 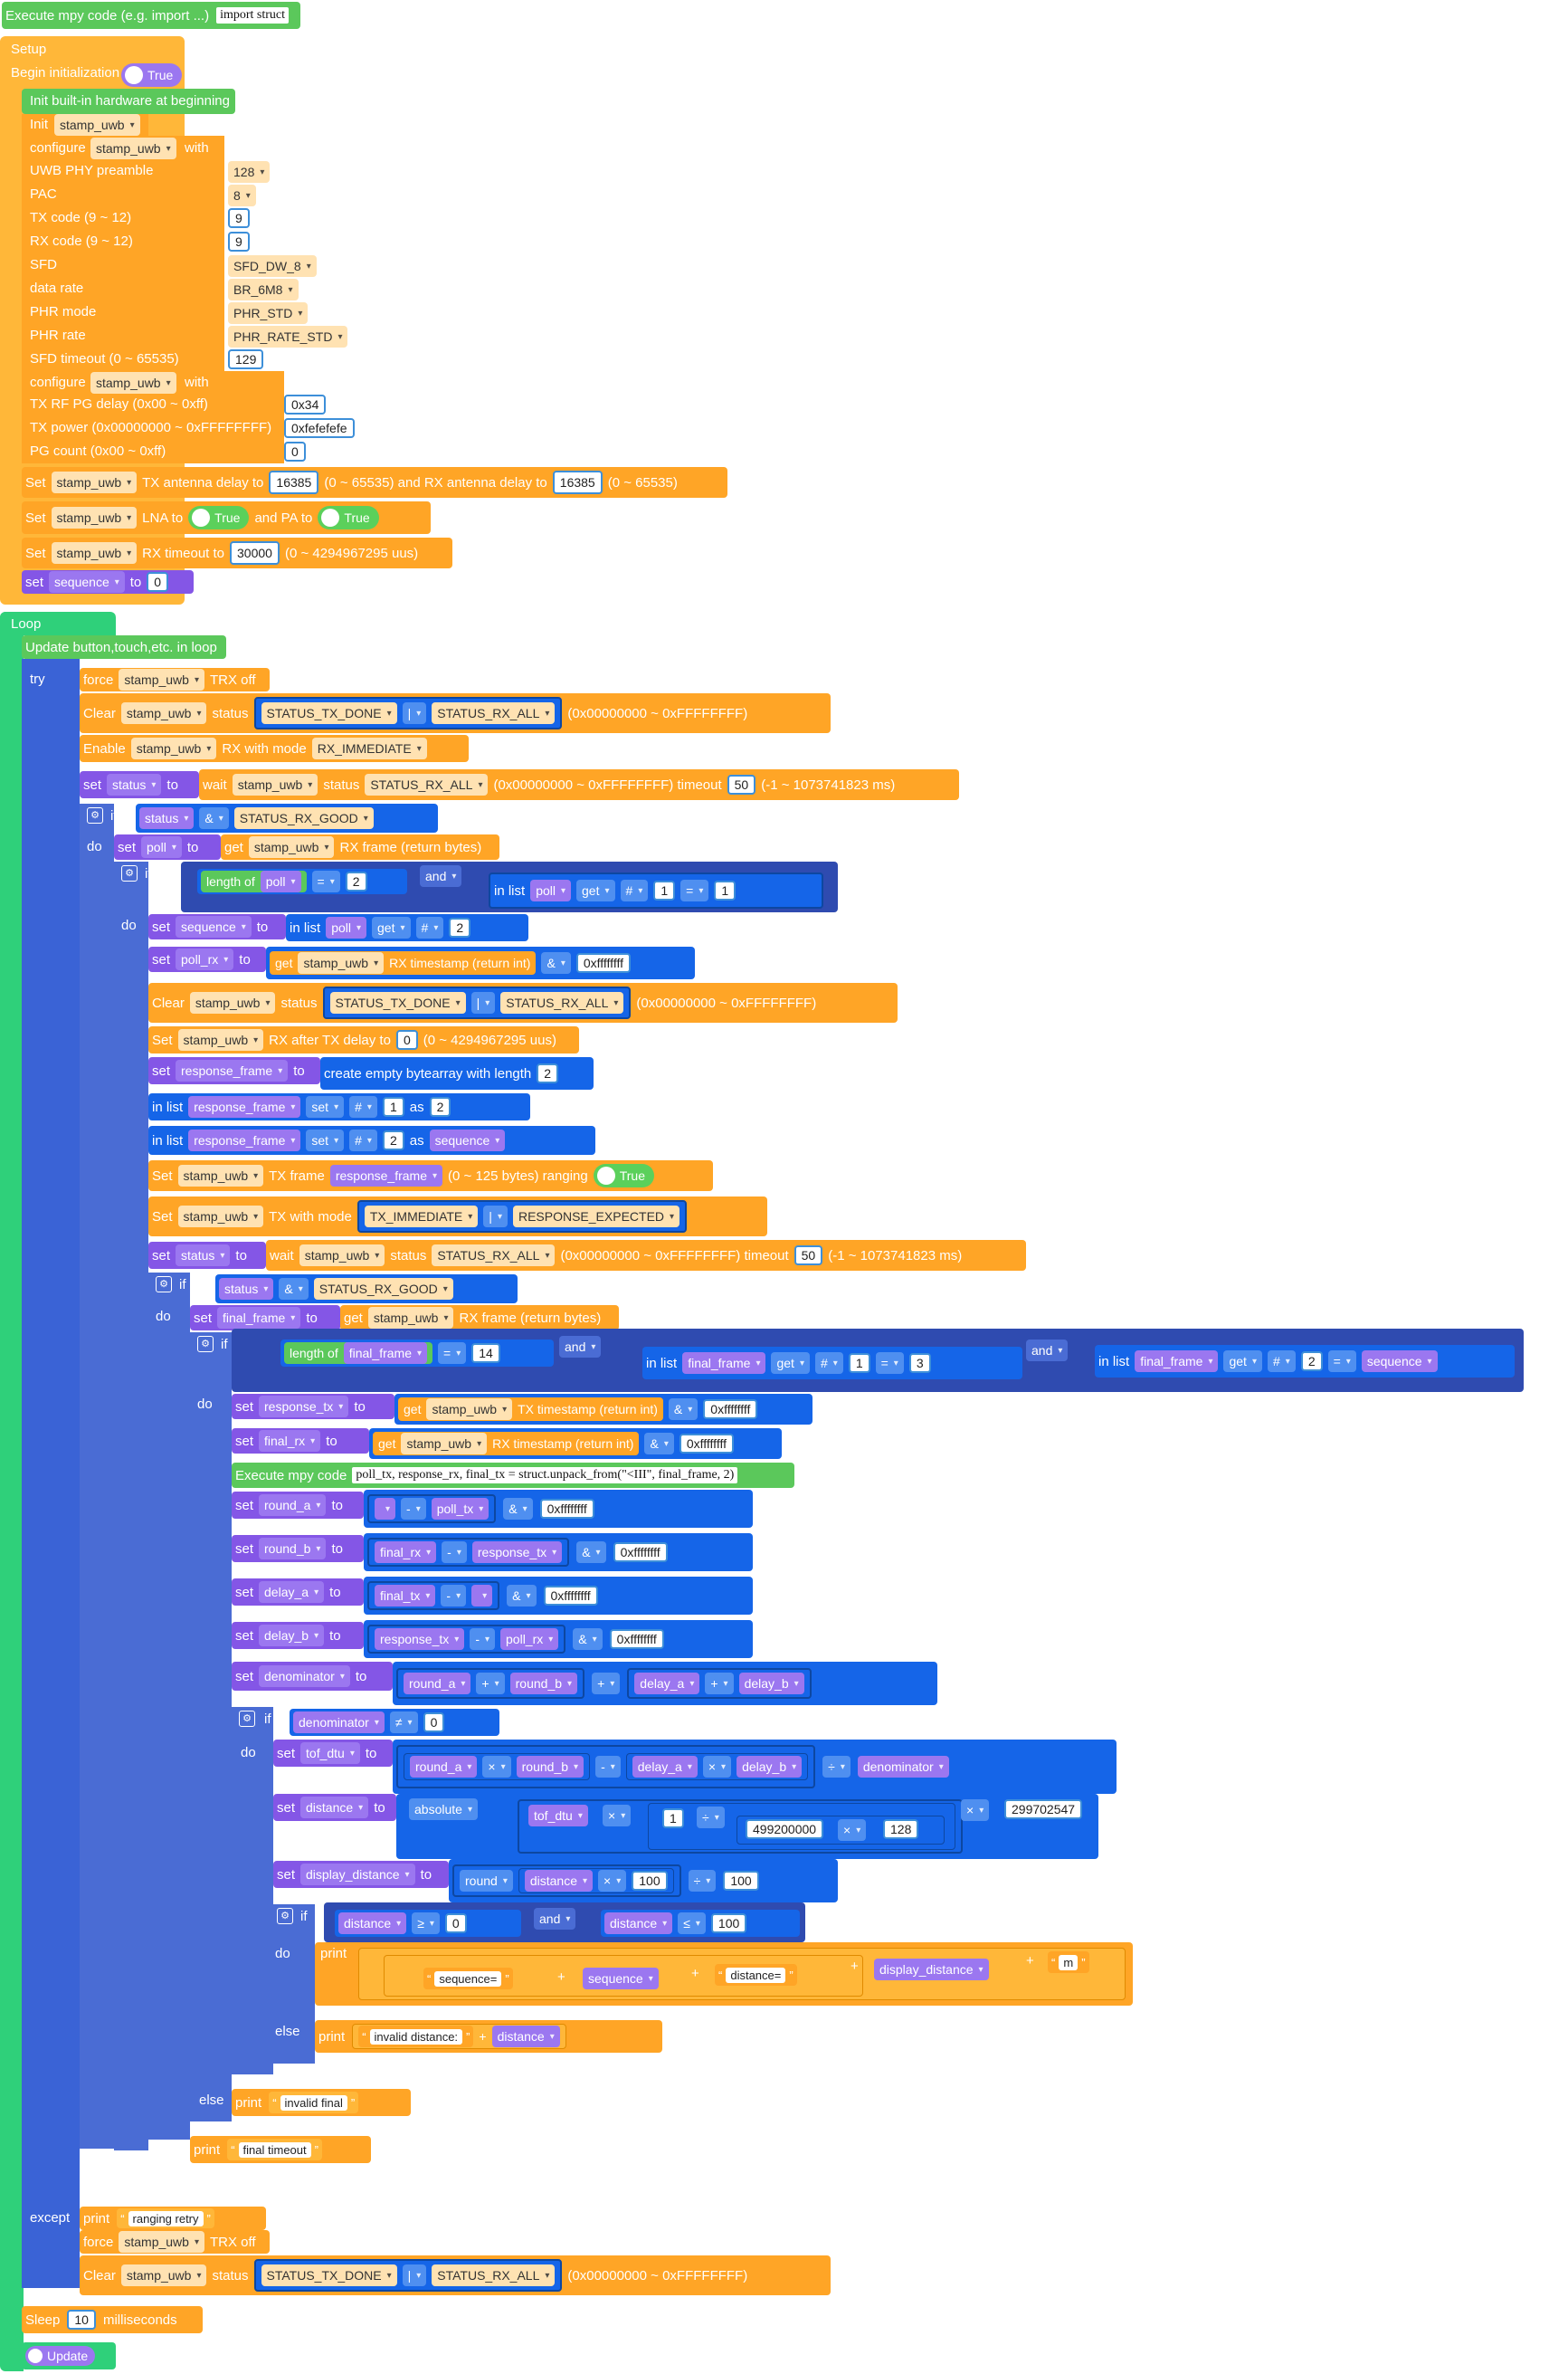 What do you see at coordinates (292, 1635) in the screenshot?
I see `delay-b-variable-dropdown: delay_b` at bounding box center [292, 1635].